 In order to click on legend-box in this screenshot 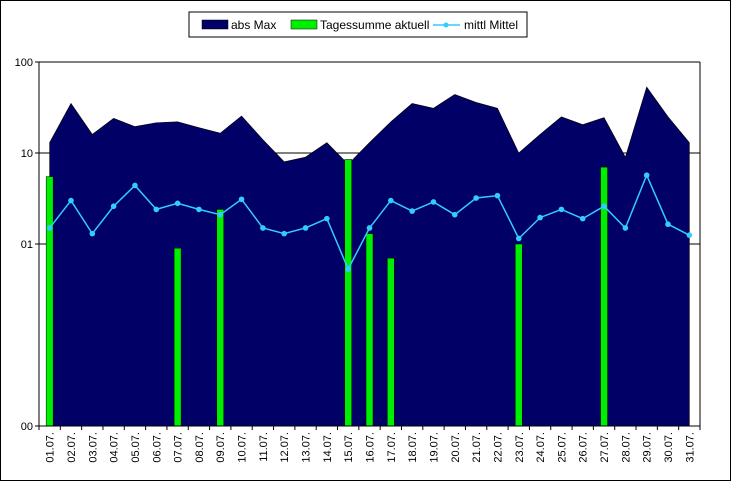, I will do `click(358, 24)`.